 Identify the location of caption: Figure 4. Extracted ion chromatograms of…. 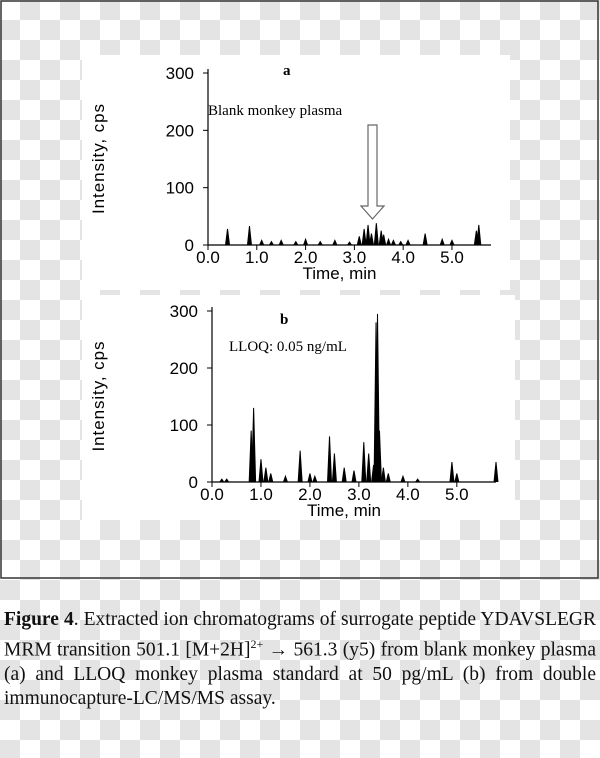
(300, 659).